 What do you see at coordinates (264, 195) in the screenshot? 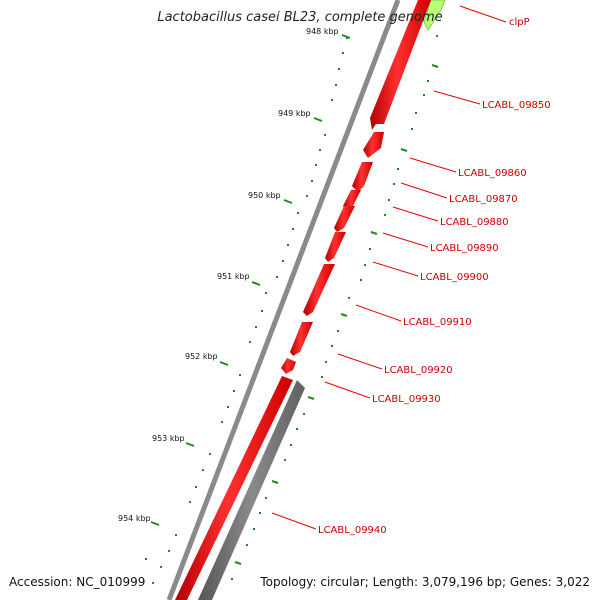
I see `tick-label: 950 kbp` at bounding box center [264, 195].